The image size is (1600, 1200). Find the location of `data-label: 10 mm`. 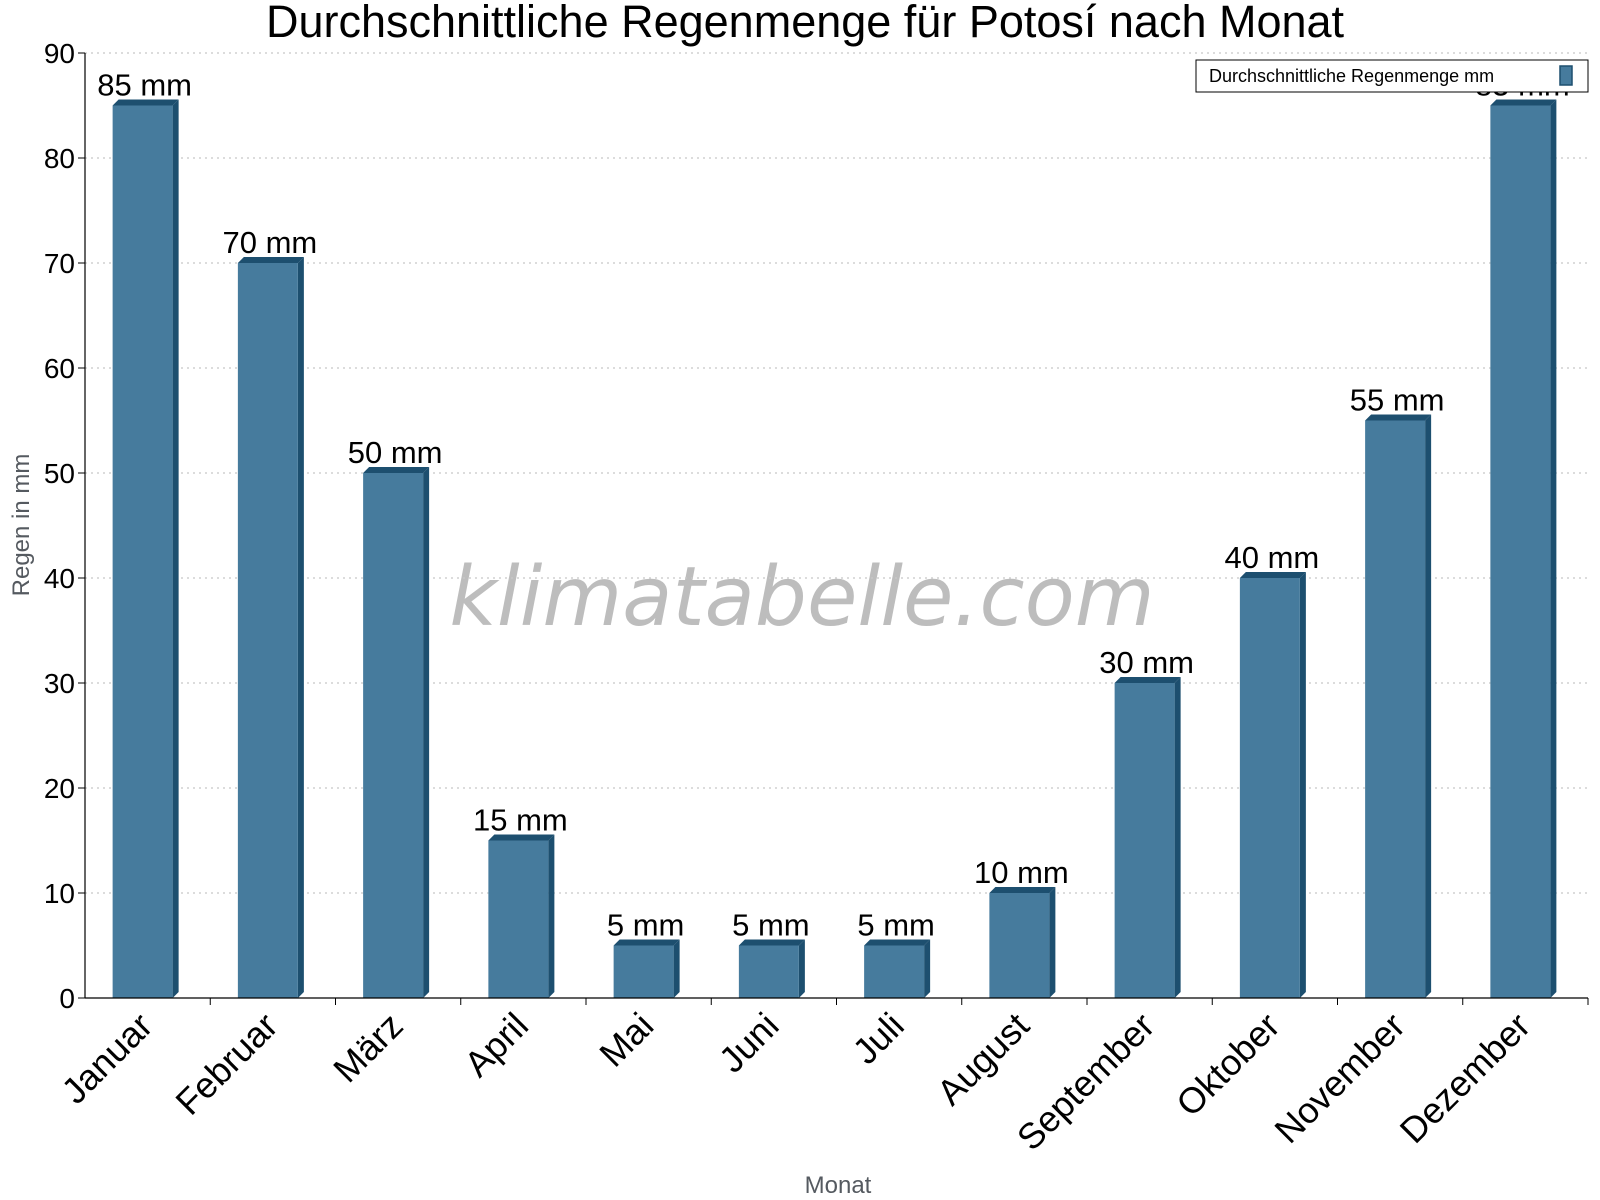

data-label: 10 mm is located at coordinates (1021, 872).